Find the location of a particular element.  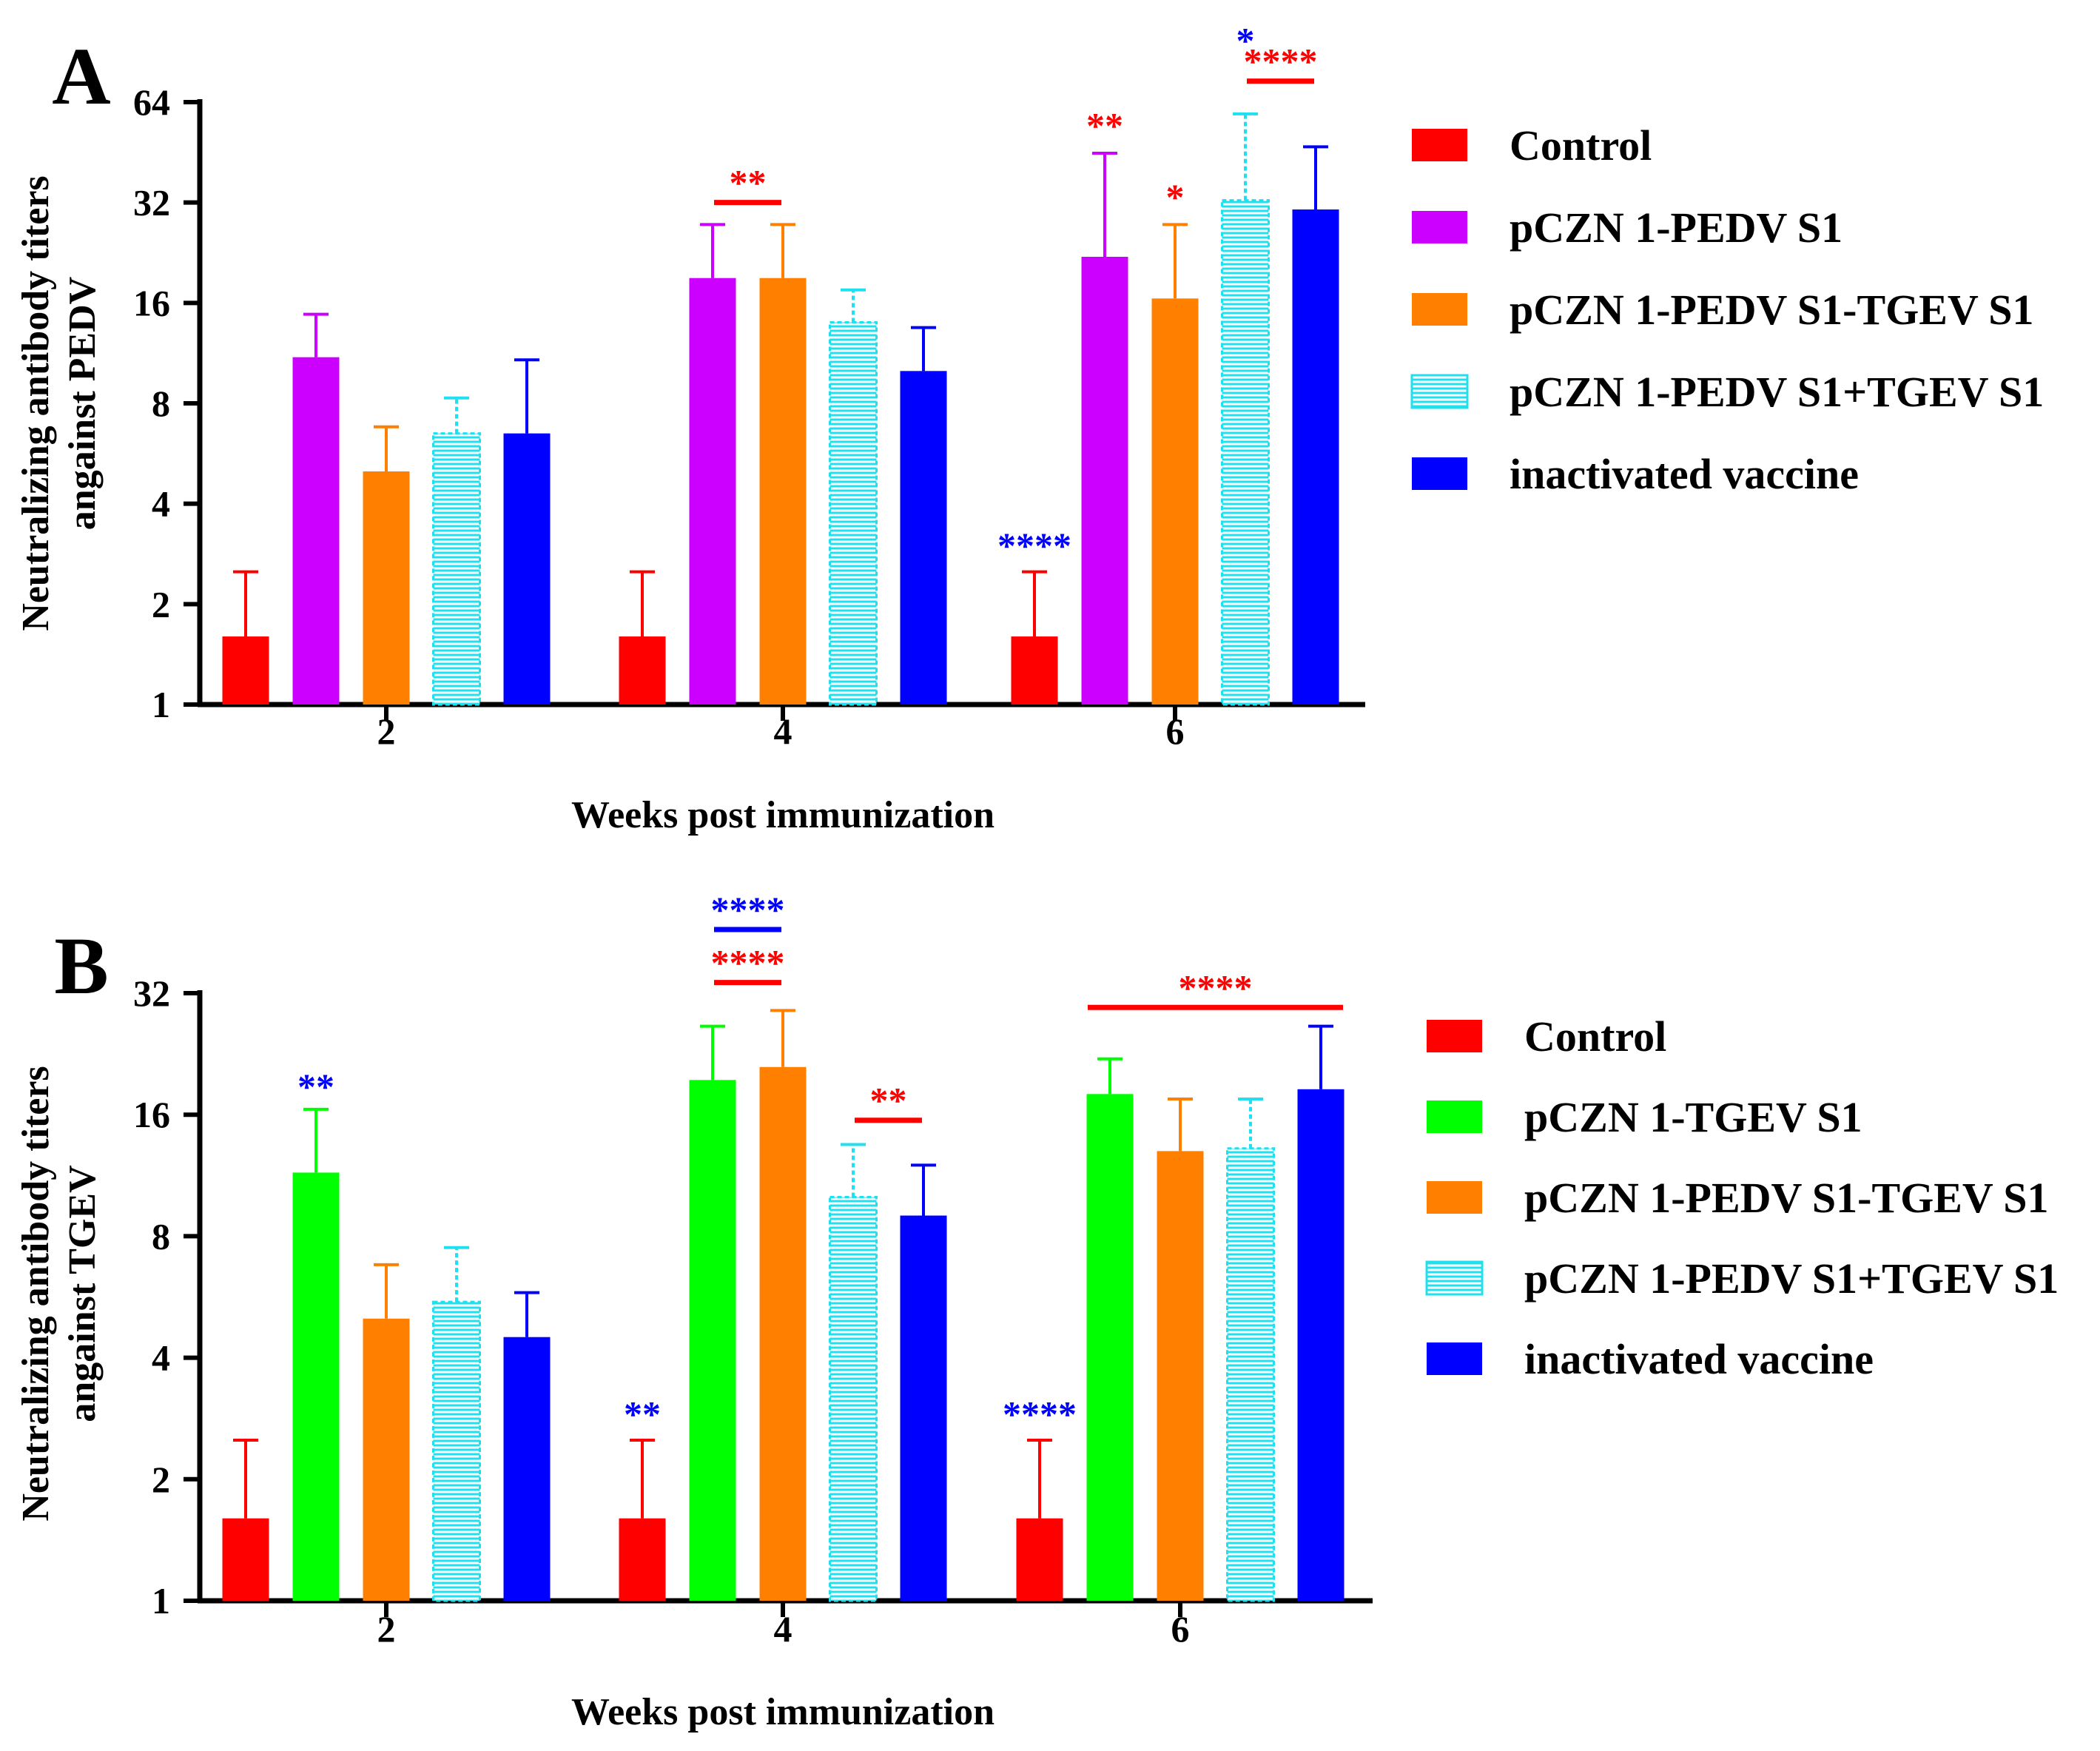

panel-label: A is located at coordinates (81, 76).